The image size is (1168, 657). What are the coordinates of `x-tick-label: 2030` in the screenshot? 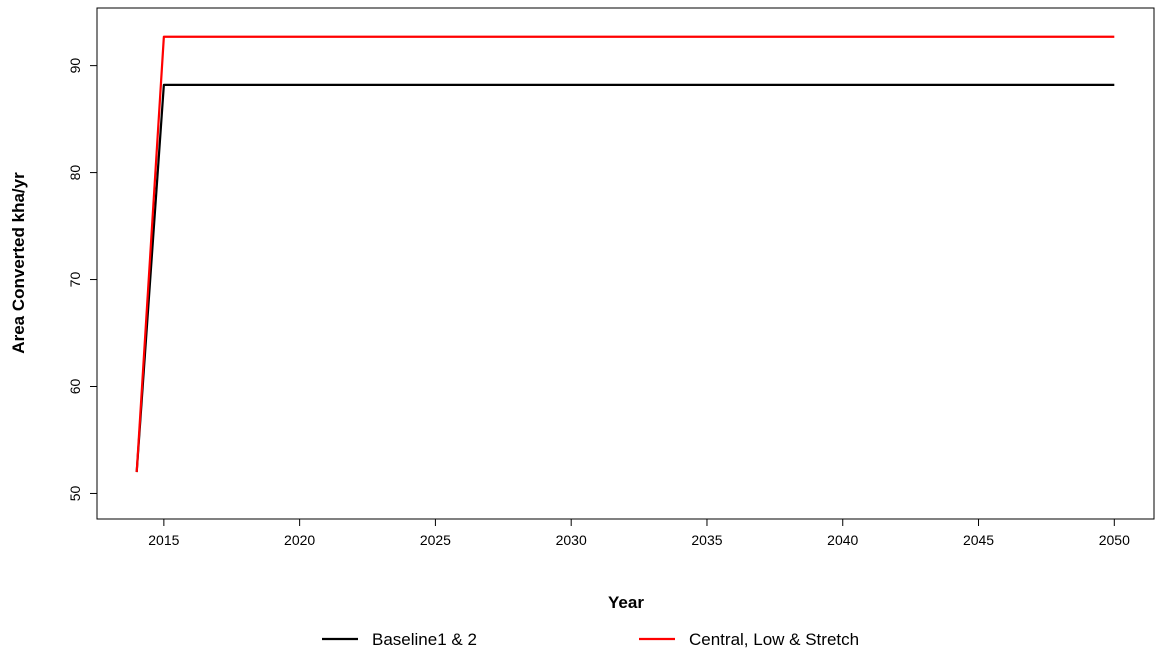 It's located at (571, 540).